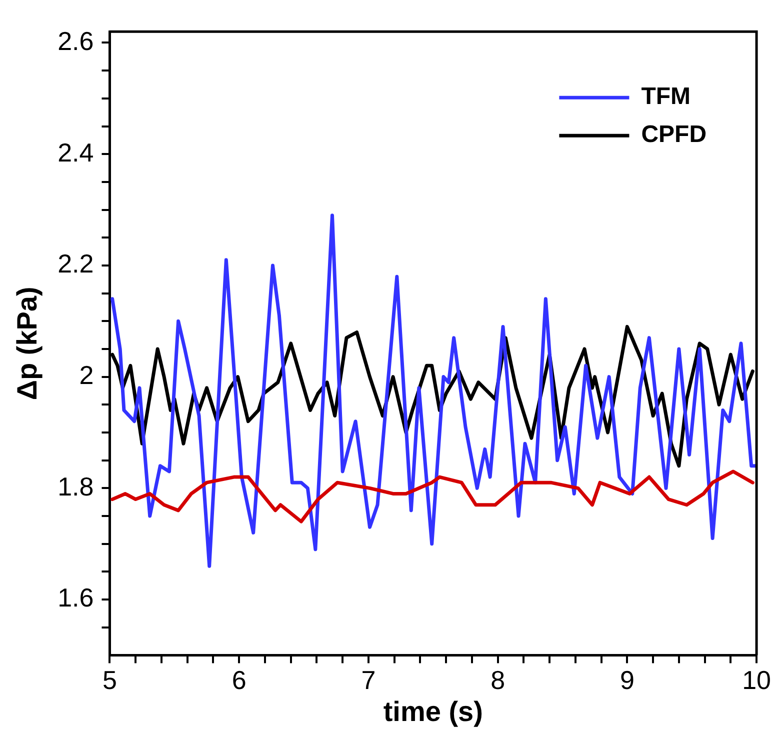 This screenshot has height=742, width=782. What do you see at coordinates (76, 41) in the screenshot?
I see `y-tick-label: 2.6` at bounding box center [76, 41].